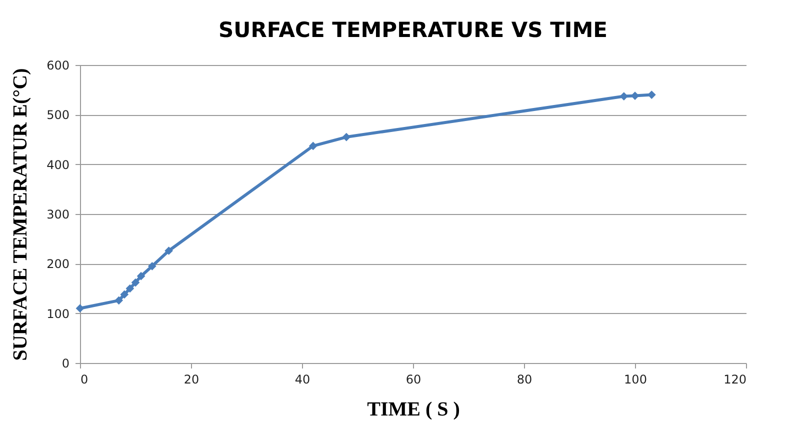  I want to click on y-tick-label: 600, so click(58, 65).